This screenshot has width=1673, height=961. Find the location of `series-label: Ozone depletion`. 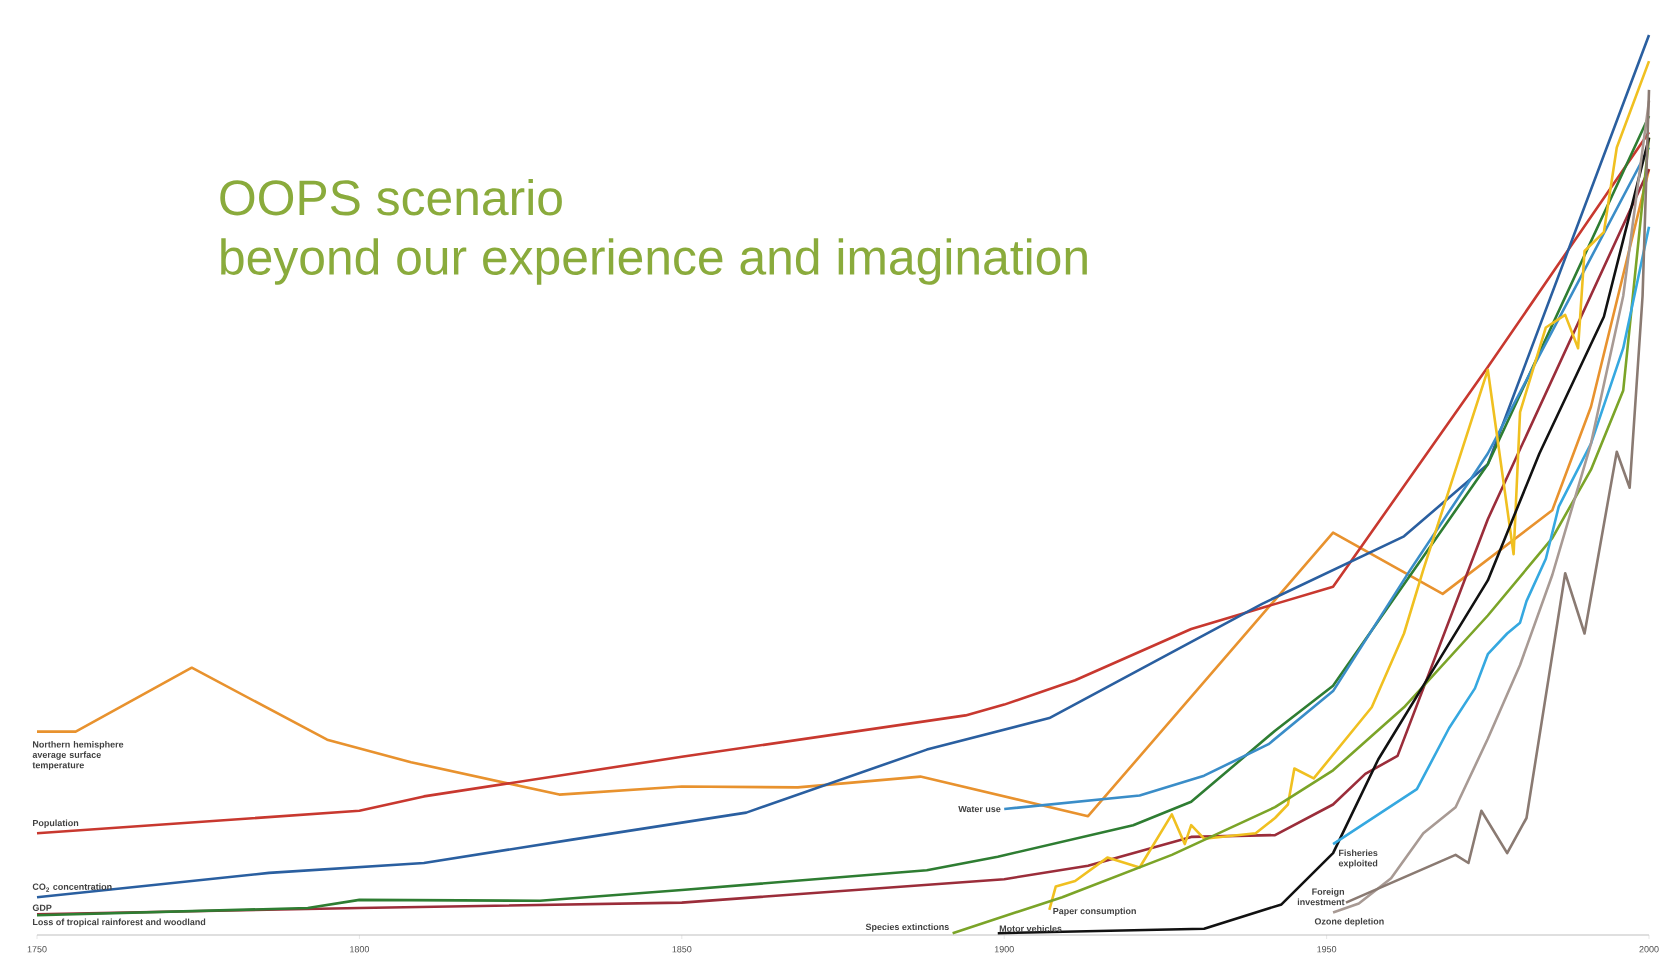

series-label: Ozone depletion is located at coordinates (1349, 922).